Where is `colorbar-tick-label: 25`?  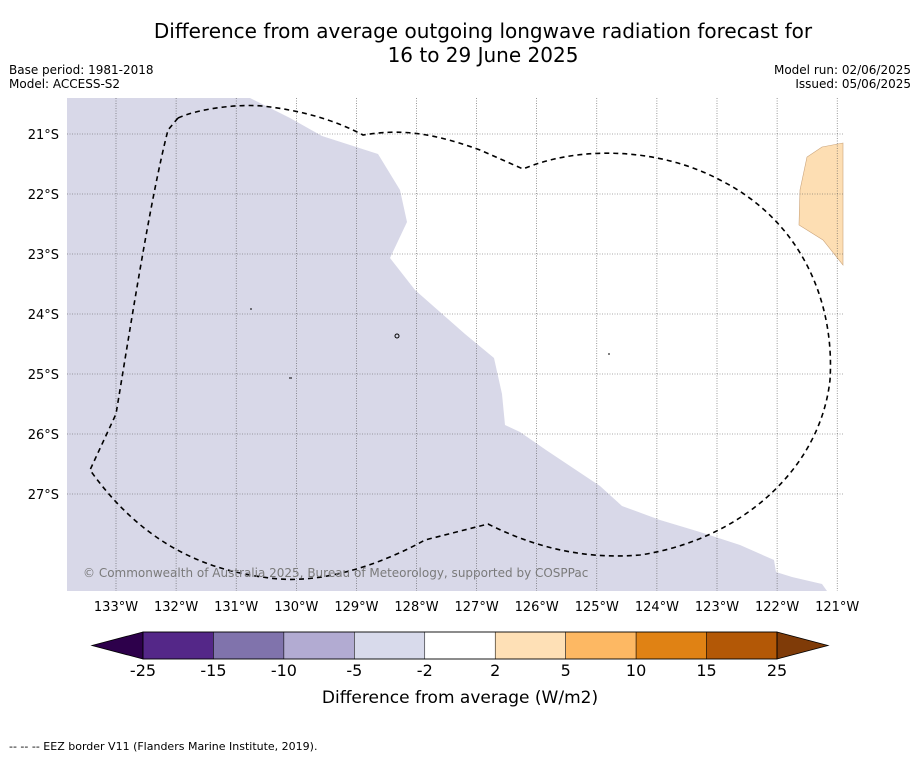
colorbar-tick-label: 25 is located at coordinates (777, 670).